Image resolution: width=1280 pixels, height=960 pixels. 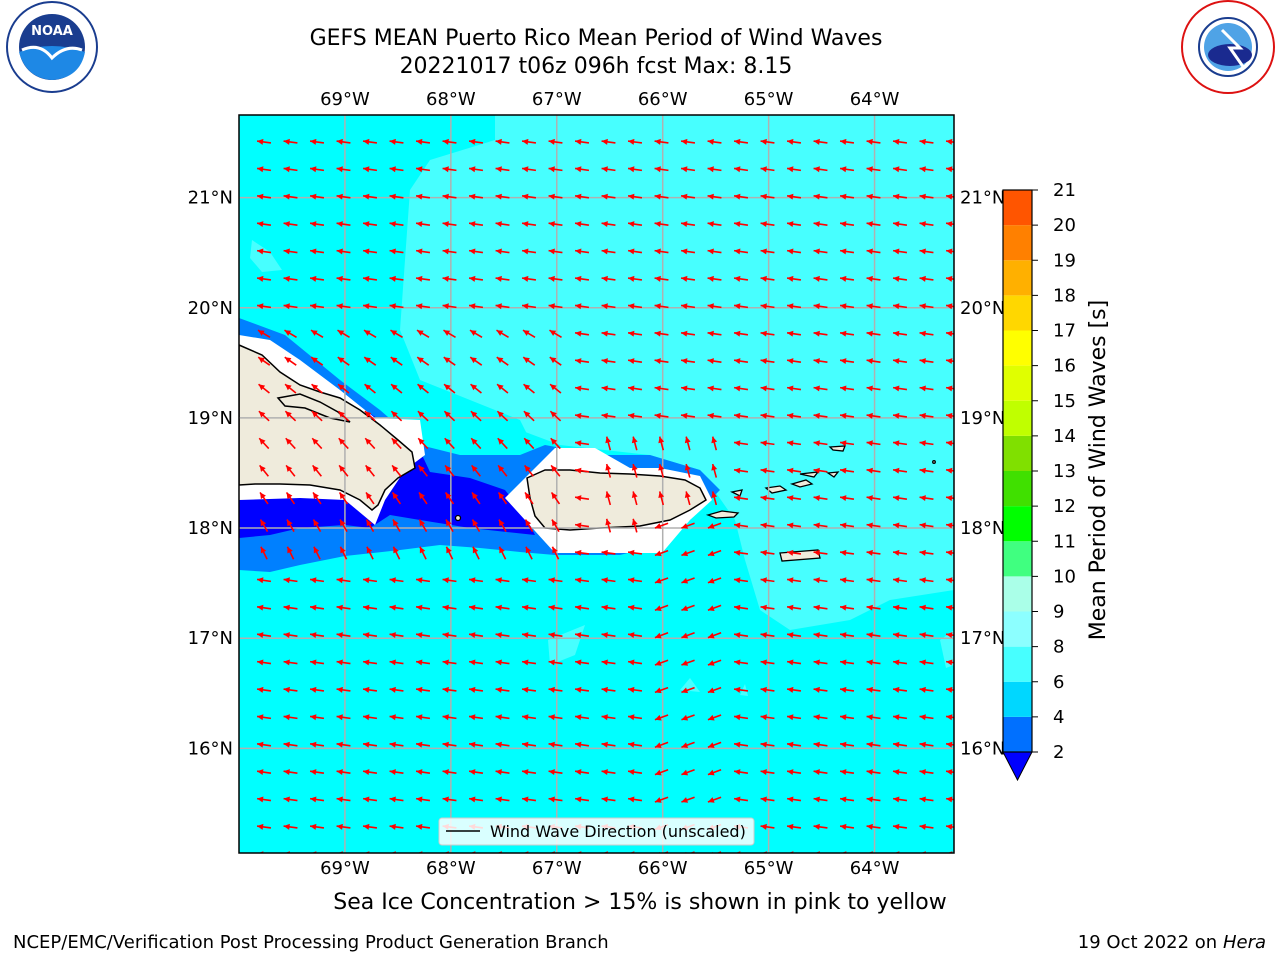 What do you see at coordinates (1058, 682) in the screenshot?
I see `colorbar-tick-label: 6` at bounding box center [1058, 682].